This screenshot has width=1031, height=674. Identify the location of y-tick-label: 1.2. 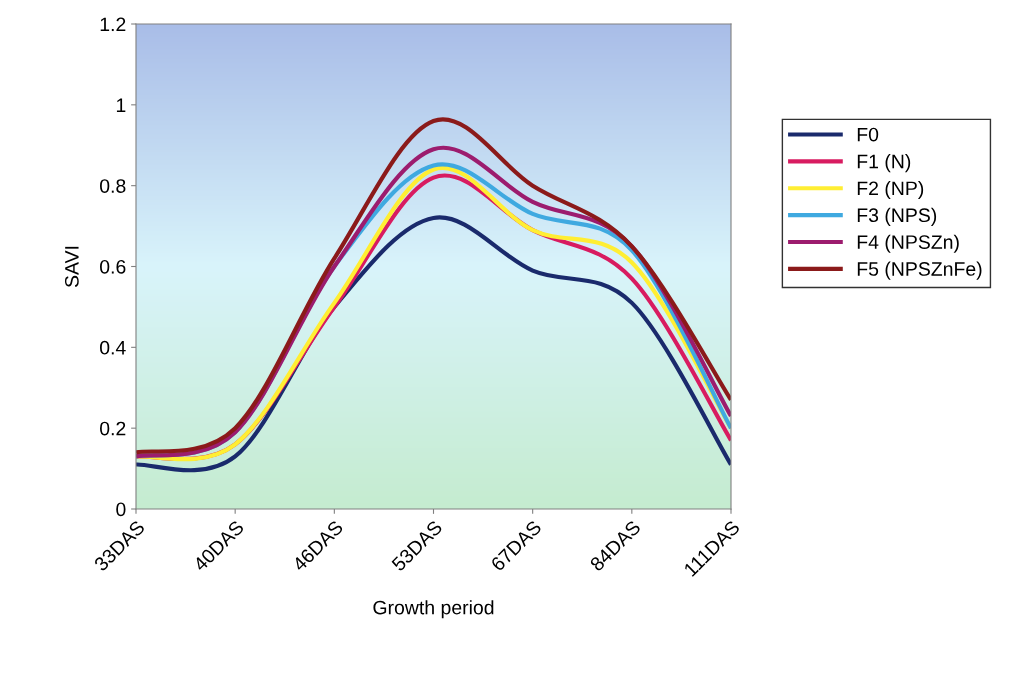
(113, 24).